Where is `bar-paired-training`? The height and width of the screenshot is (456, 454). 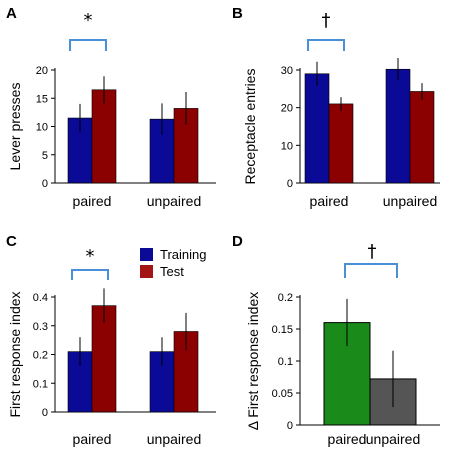
bar-paired-training is located at coordinates (317, 128).